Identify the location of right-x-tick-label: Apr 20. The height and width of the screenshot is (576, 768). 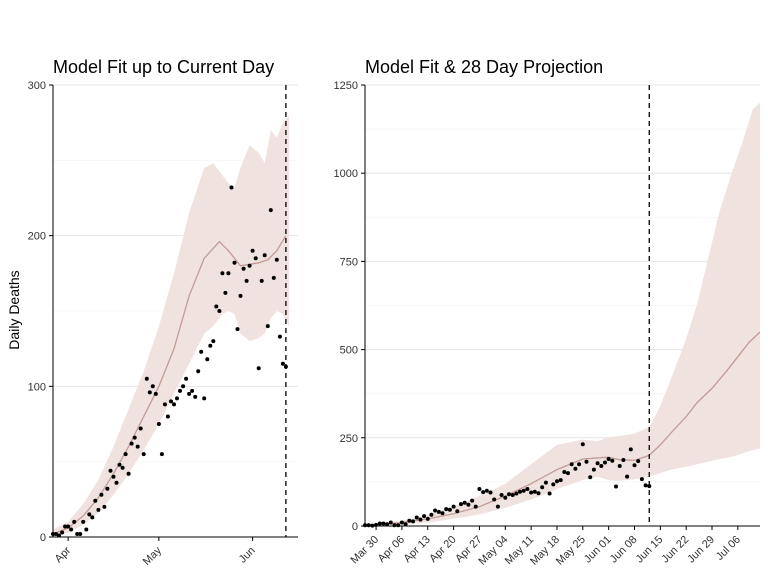
(442, 549).